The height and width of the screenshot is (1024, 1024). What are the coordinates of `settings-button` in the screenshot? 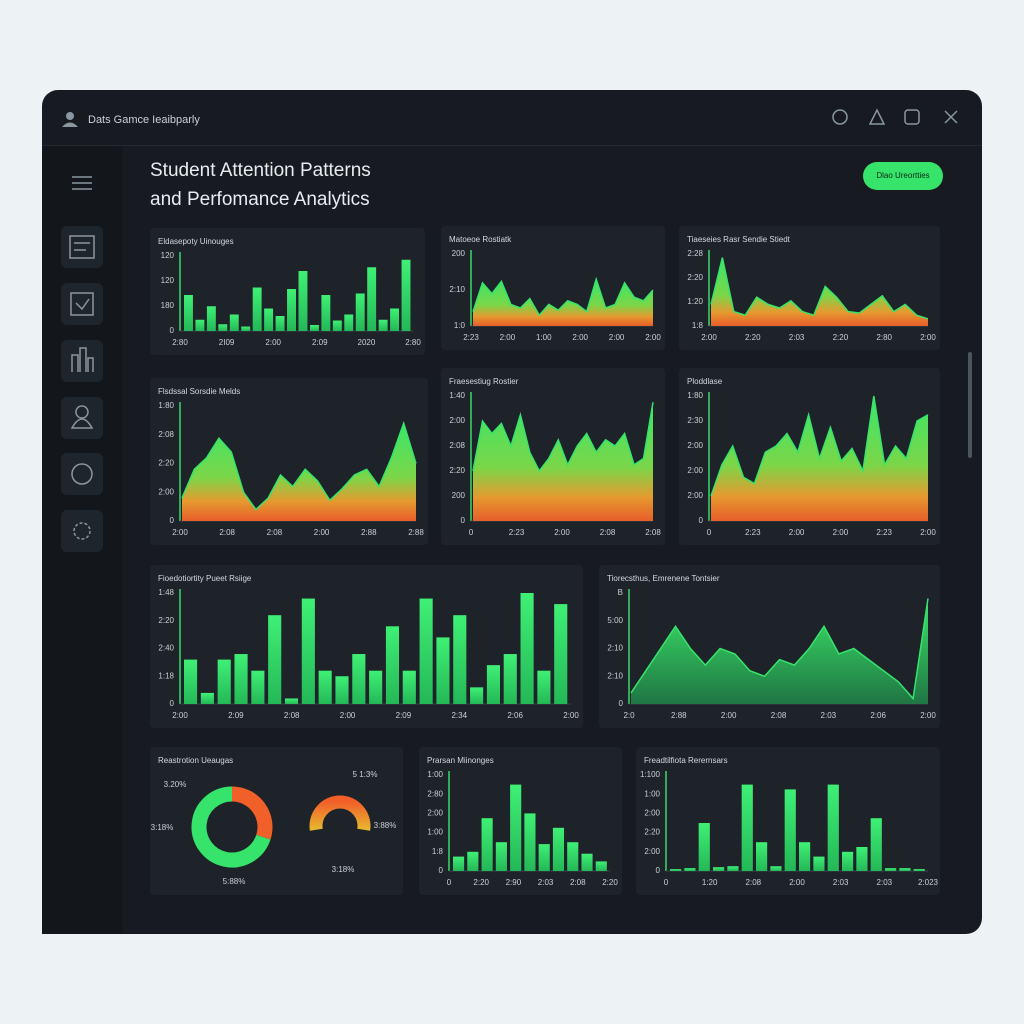 It's located at (840, 117).